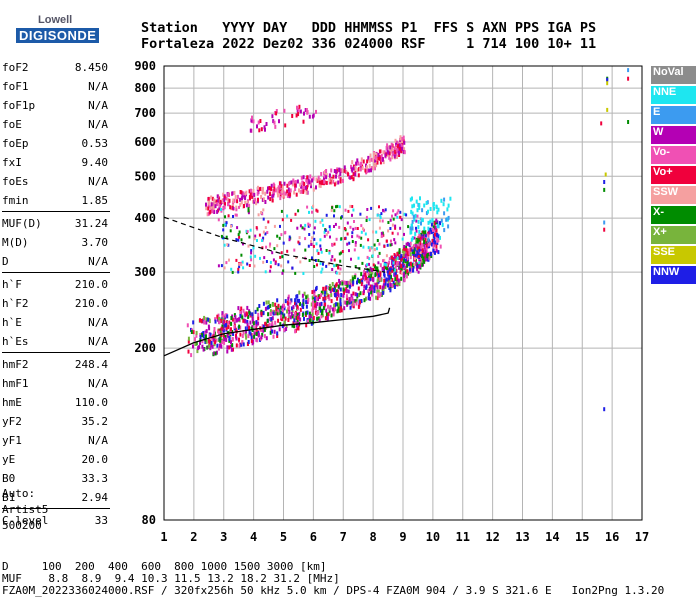  I want to click on param-separator, so click(56, 508).